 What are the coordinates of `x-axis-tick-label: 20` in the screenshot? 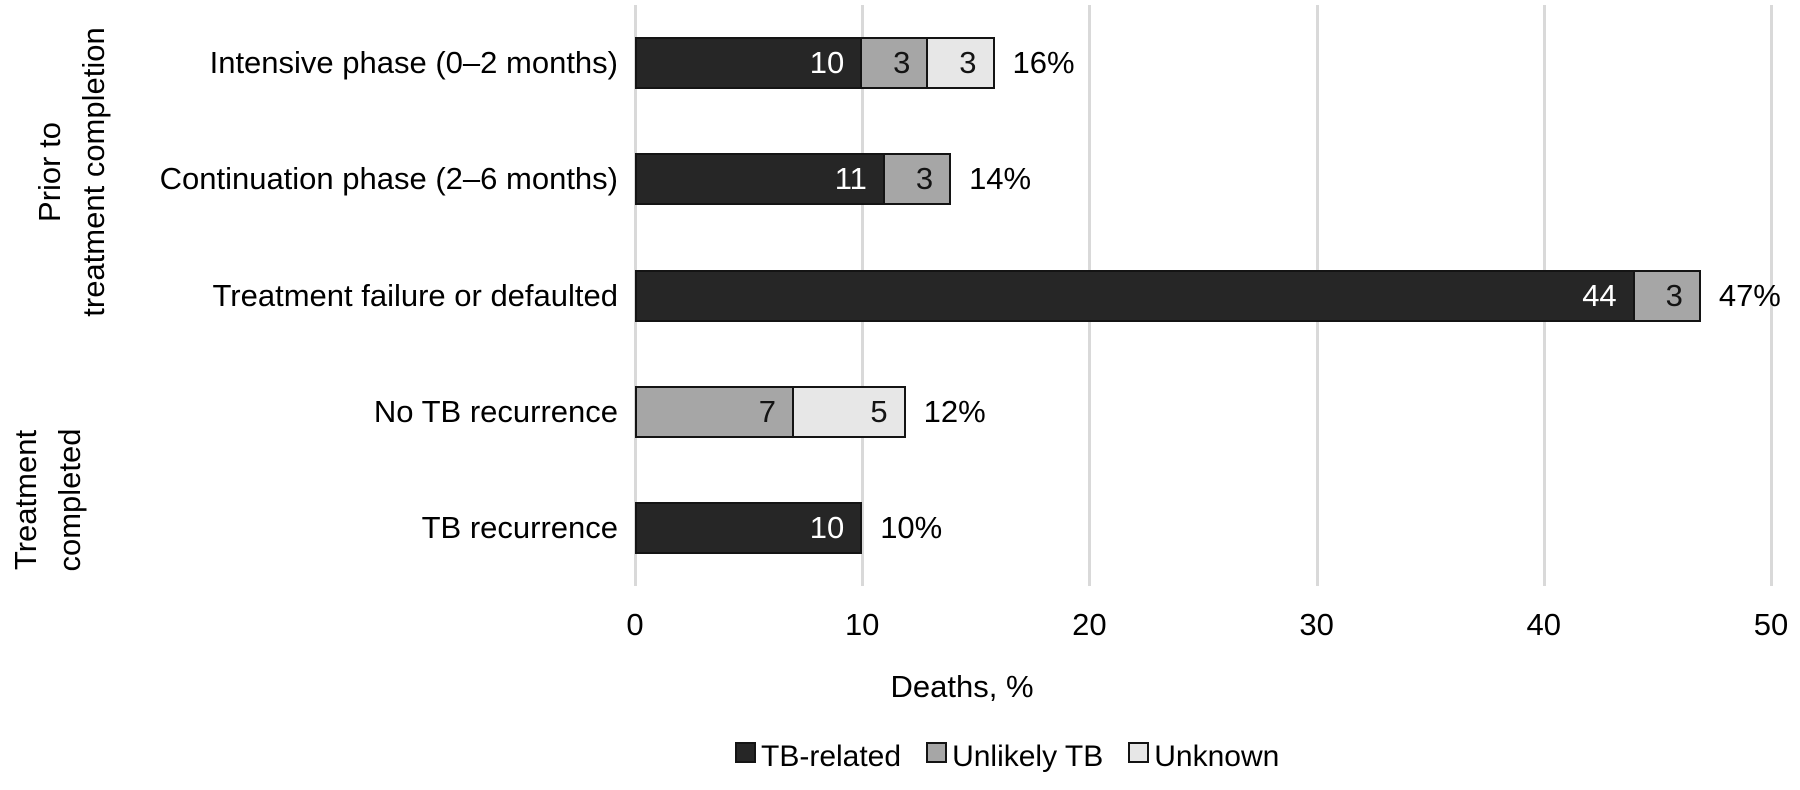 It's located at (1089, 624).